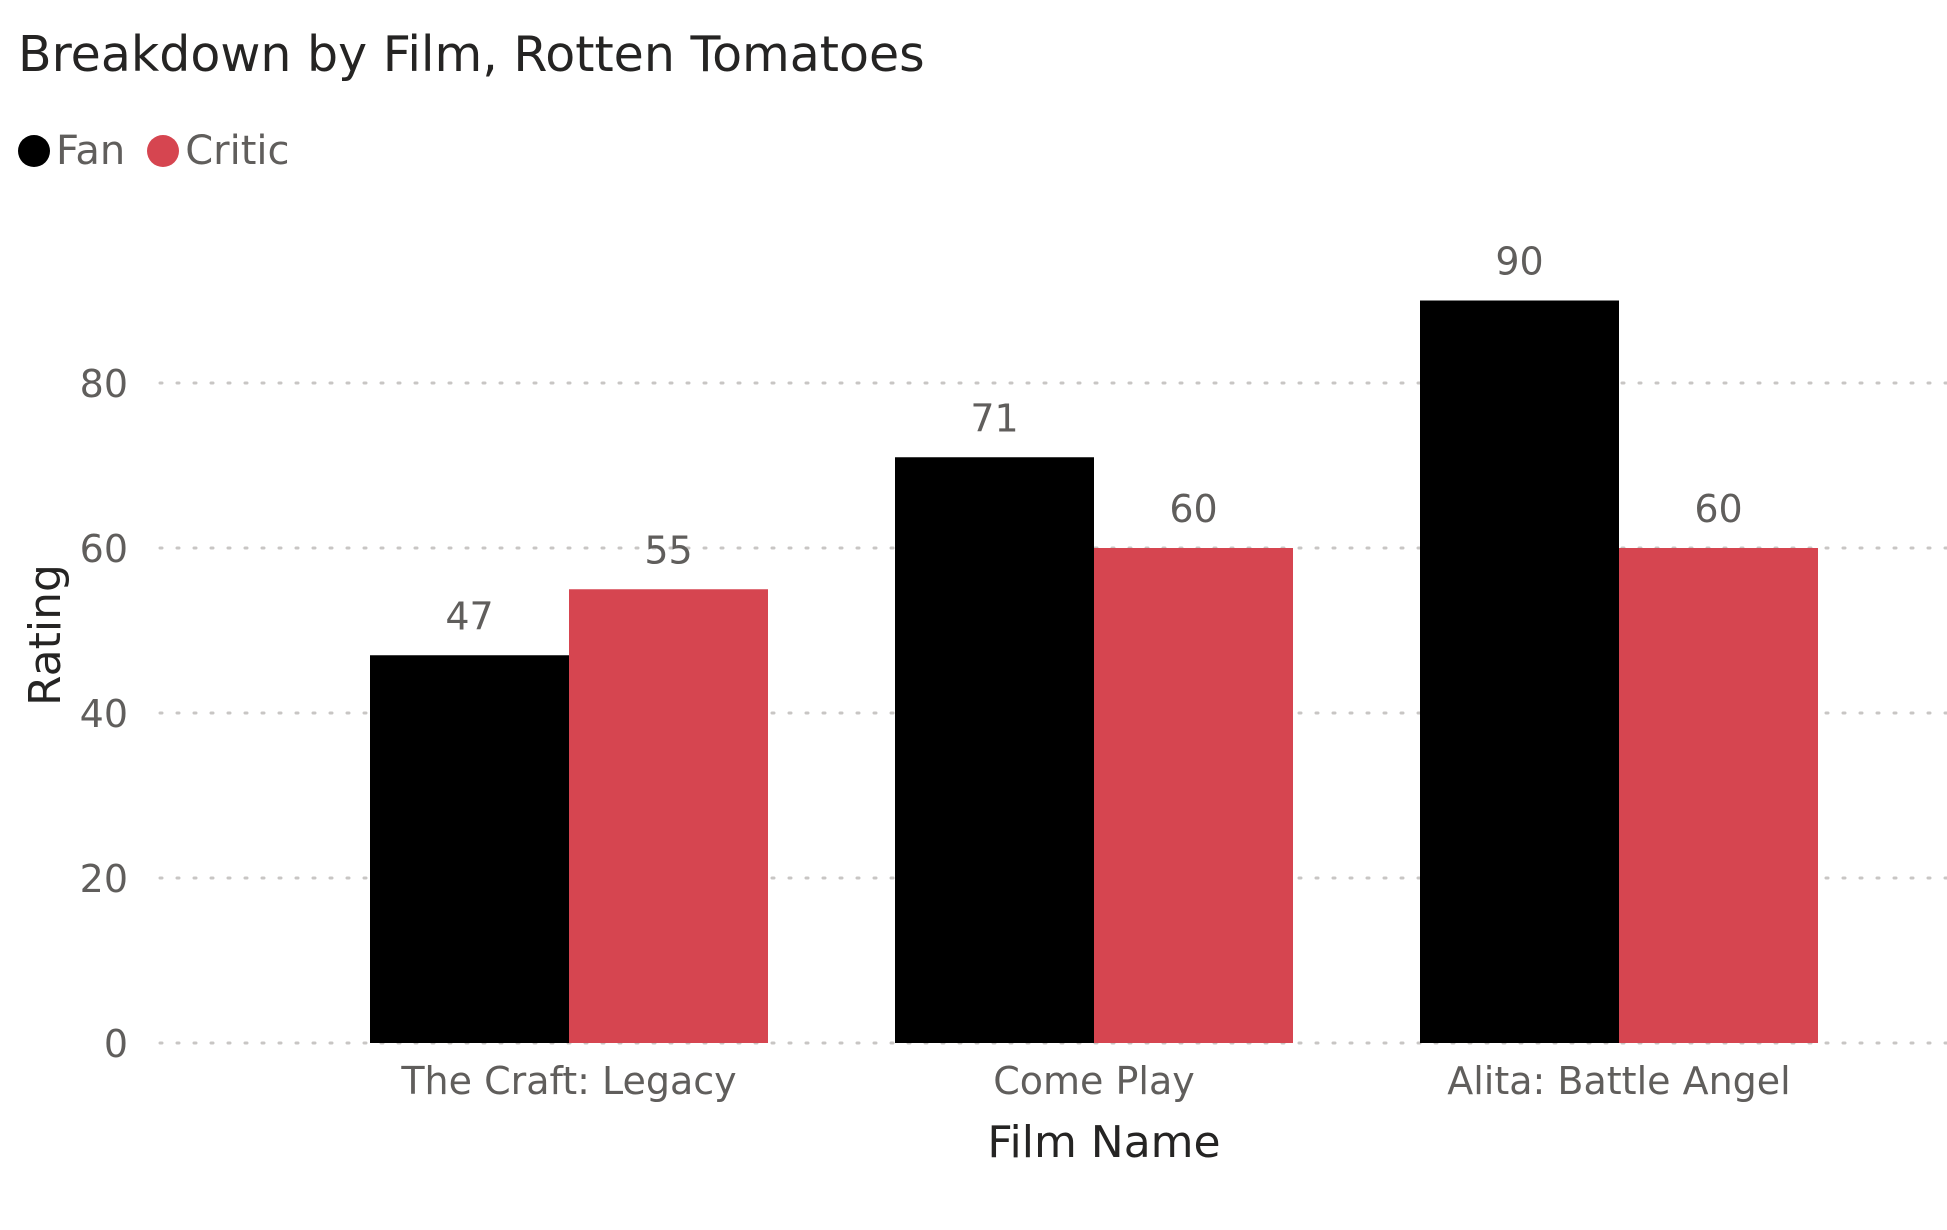 The width and height of the screenshot is (1947, 1230). Describe the element at coordinates (1618, 1081) in the screenshot. I see `x-tick-label: Alita: Battle Angel` at that location.